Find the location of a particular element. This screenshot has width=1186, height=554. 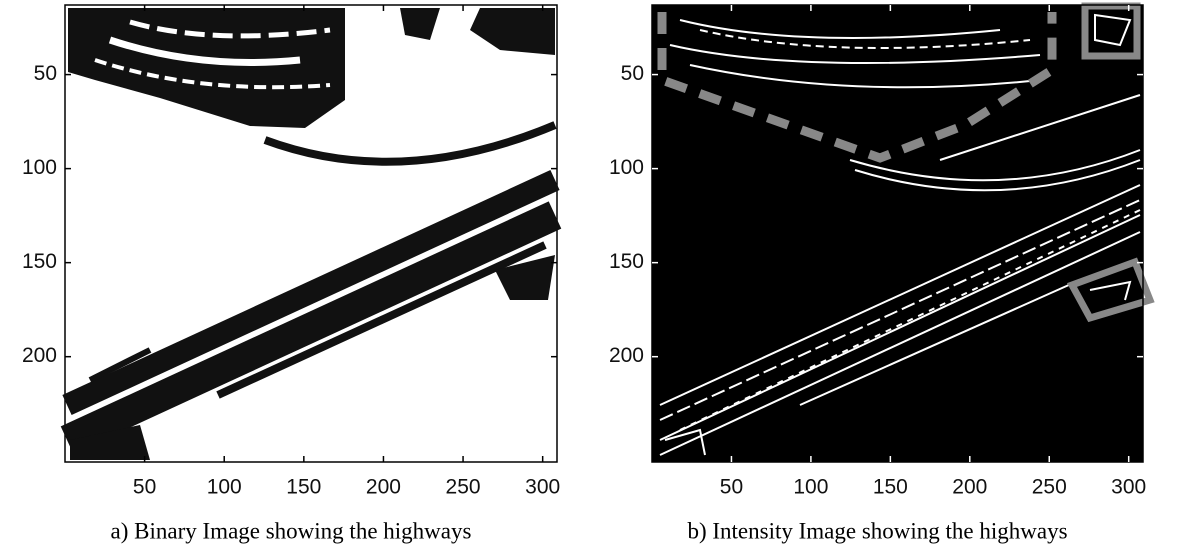

caption: b) Intensity Image showing the highways is located at coordinates (877, 530).